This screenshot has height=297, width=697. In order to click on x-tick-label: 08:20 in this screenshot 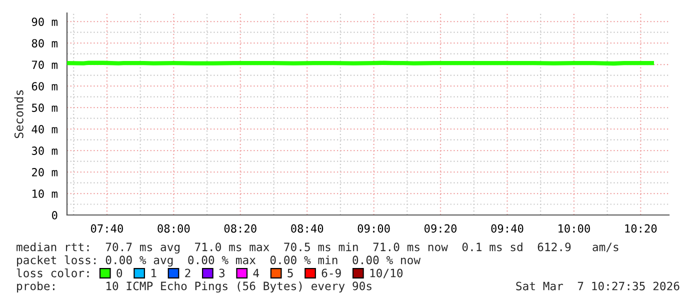, I will do `click(240, 228)`.